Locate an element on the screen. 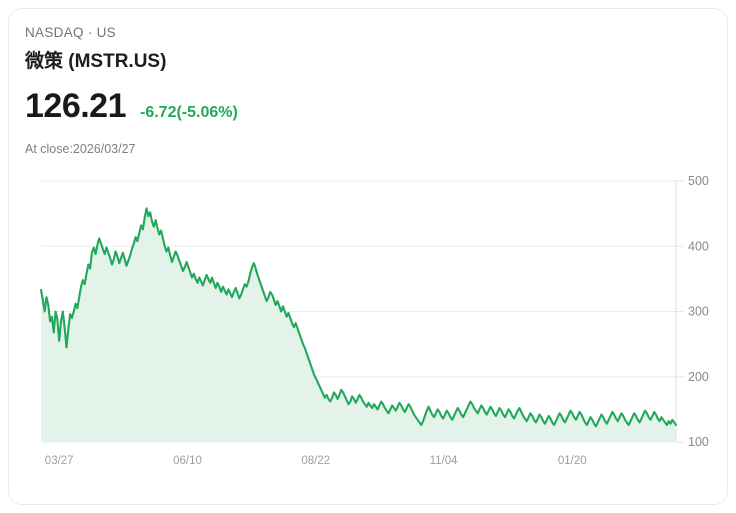  y-axis-label: 400 is located at coordinates (698, 246).